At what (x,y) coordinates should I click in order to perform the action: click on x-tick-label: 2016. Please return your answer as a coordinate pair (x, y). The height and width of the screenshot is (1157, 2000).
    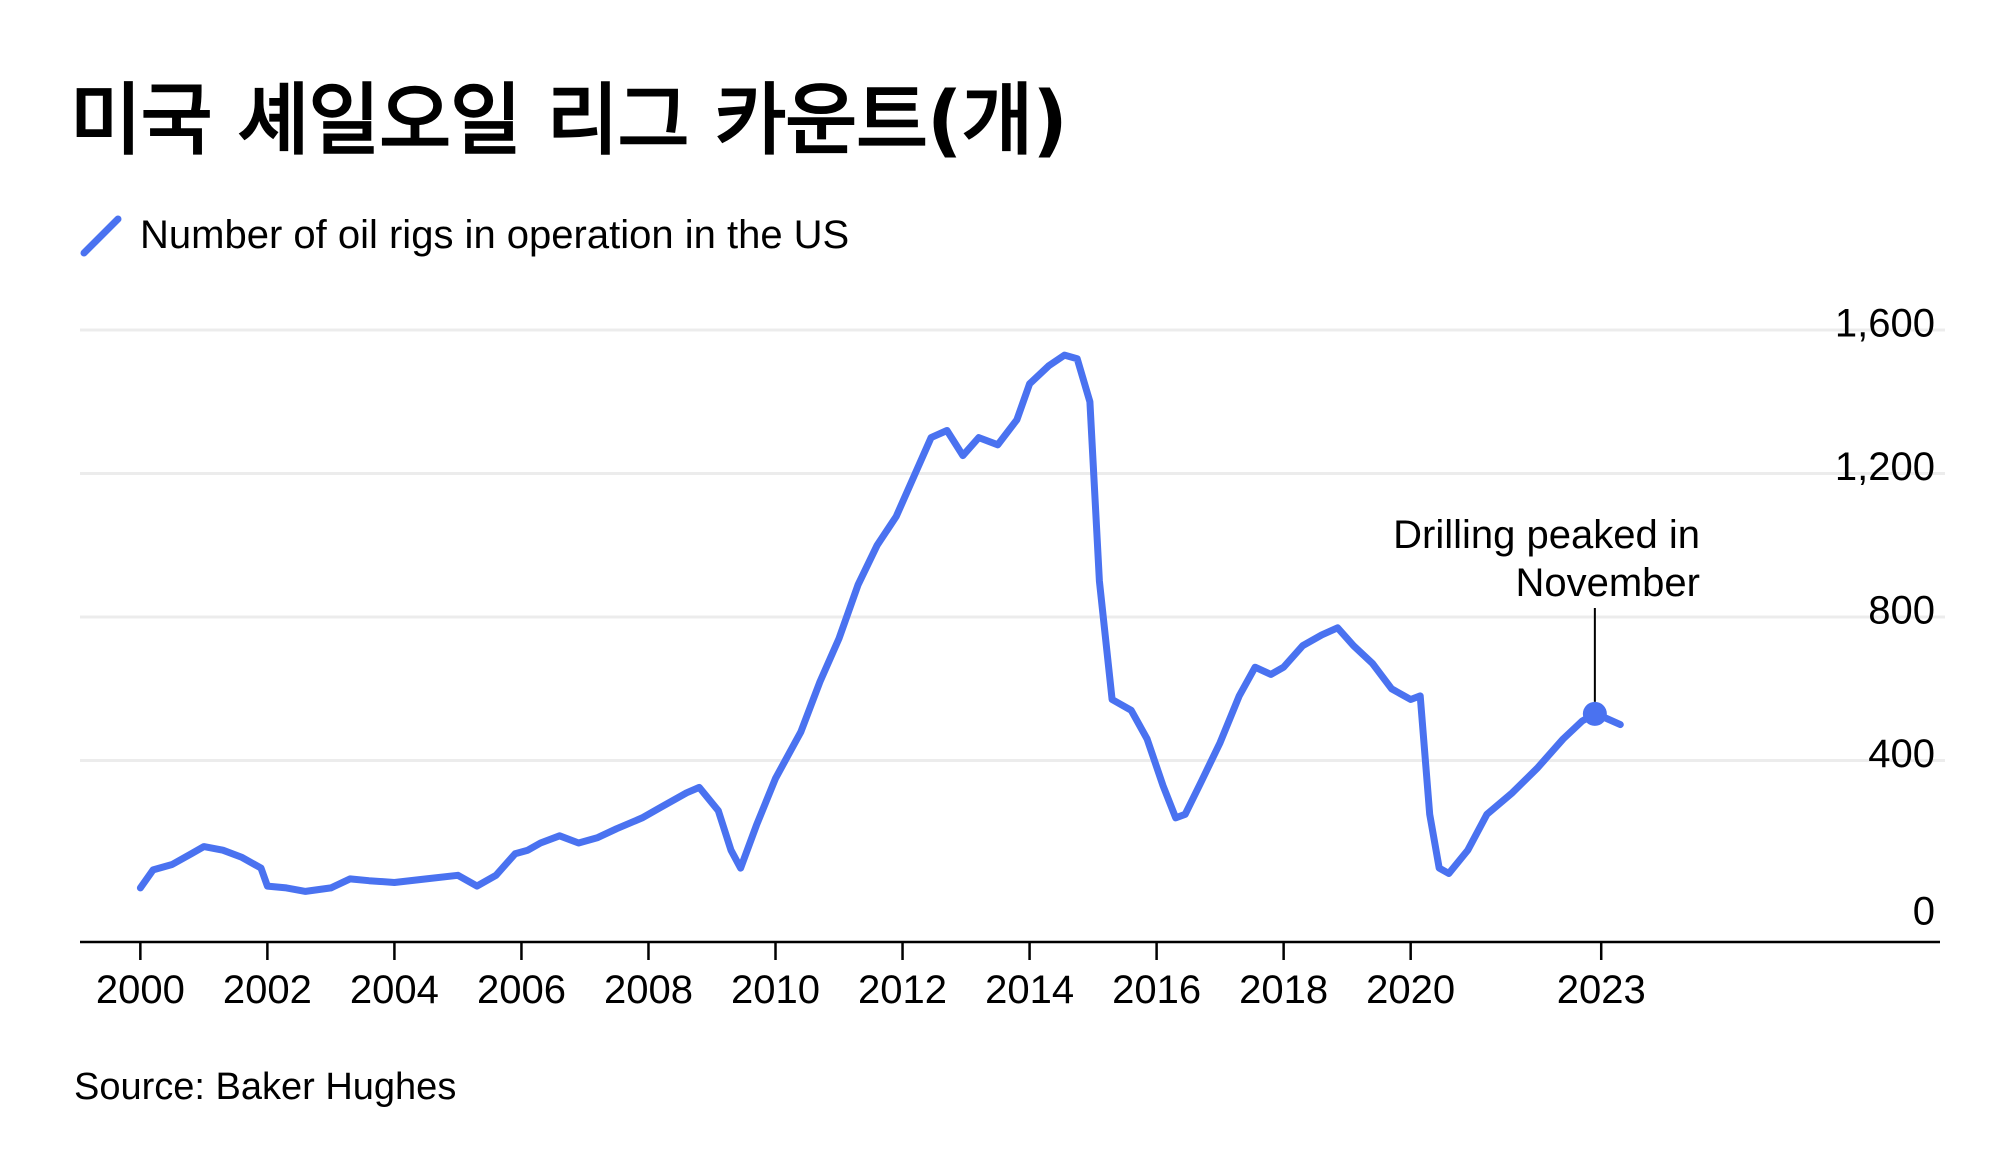
    Looking at the image, I should click on (1156, 990).